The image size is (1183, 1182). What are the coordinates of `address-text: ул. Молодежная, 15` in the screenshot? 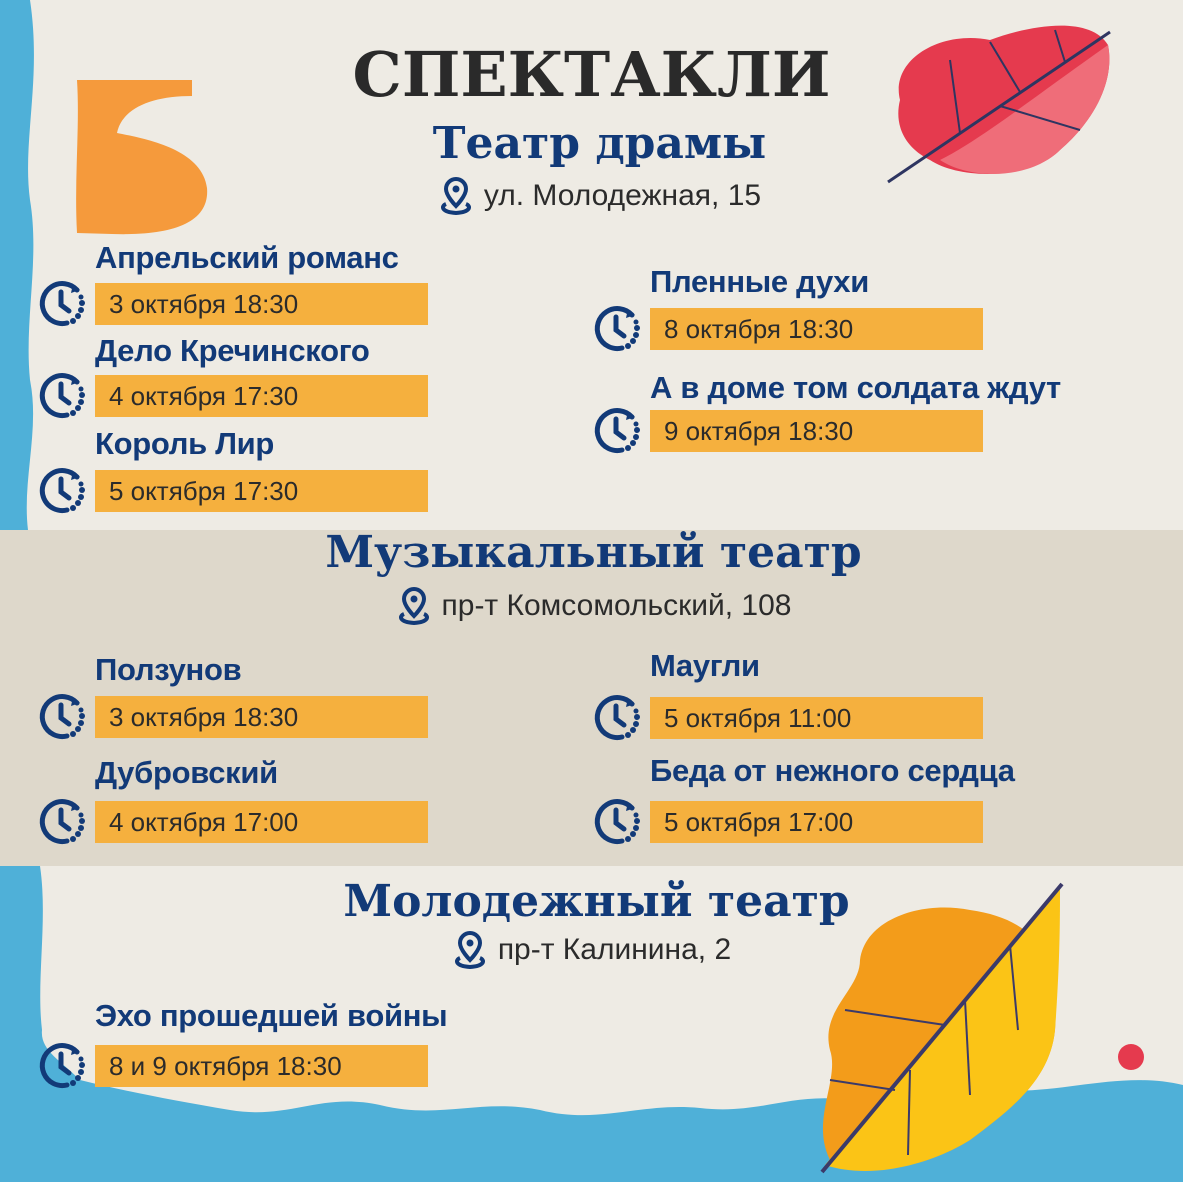 It's located at (622, 195).